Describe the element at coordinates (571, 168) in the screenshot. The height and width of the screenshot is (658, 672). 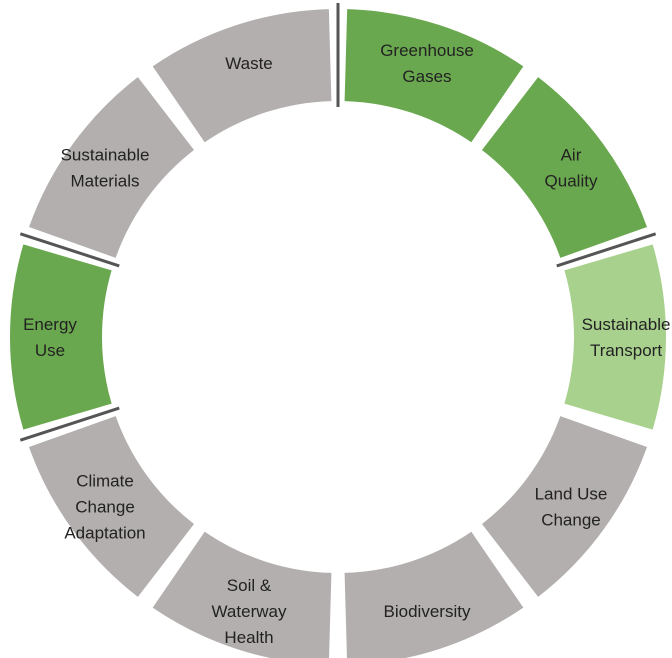
I see `segment-label-air-quality: Air Quality` at that location.